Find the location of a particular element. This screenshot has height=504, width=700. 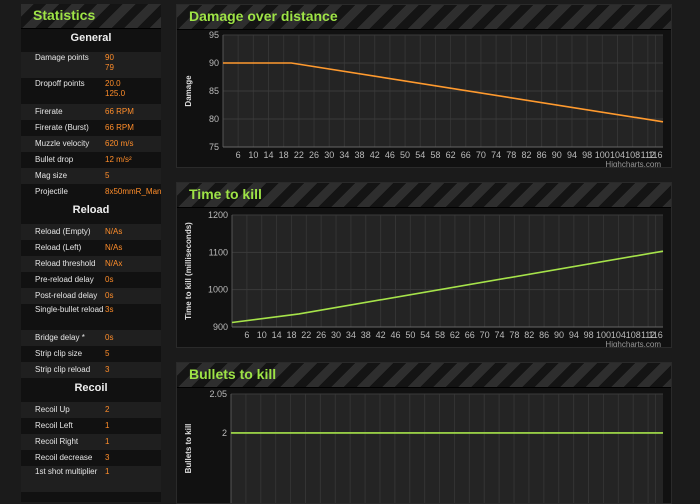

damage-header: Damage over distance is located at coordinates (424, 17).